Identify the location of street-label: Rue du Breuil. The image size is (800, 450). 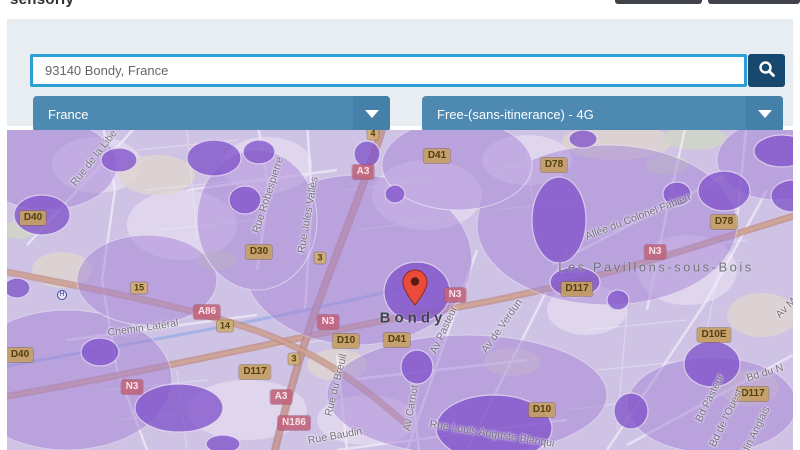
(336, 385).